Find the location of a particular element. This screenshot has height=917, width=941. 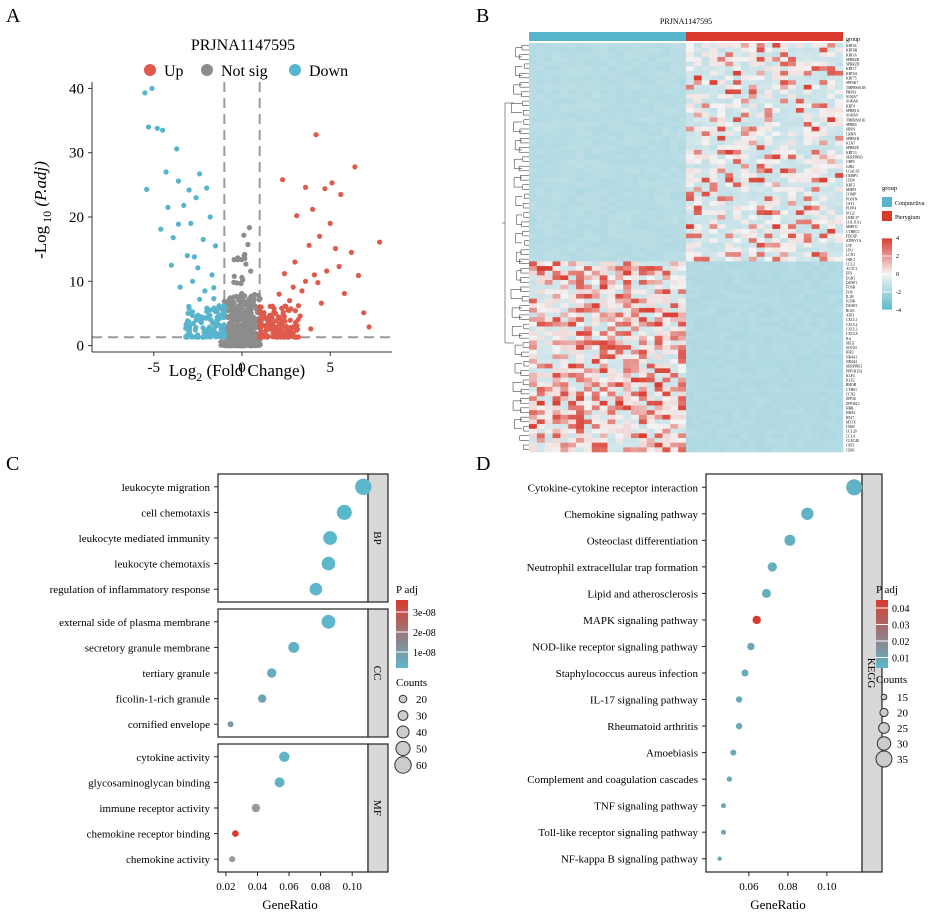

heatmap-gene-label: DUSP2 is located at coordinates (851, 306).